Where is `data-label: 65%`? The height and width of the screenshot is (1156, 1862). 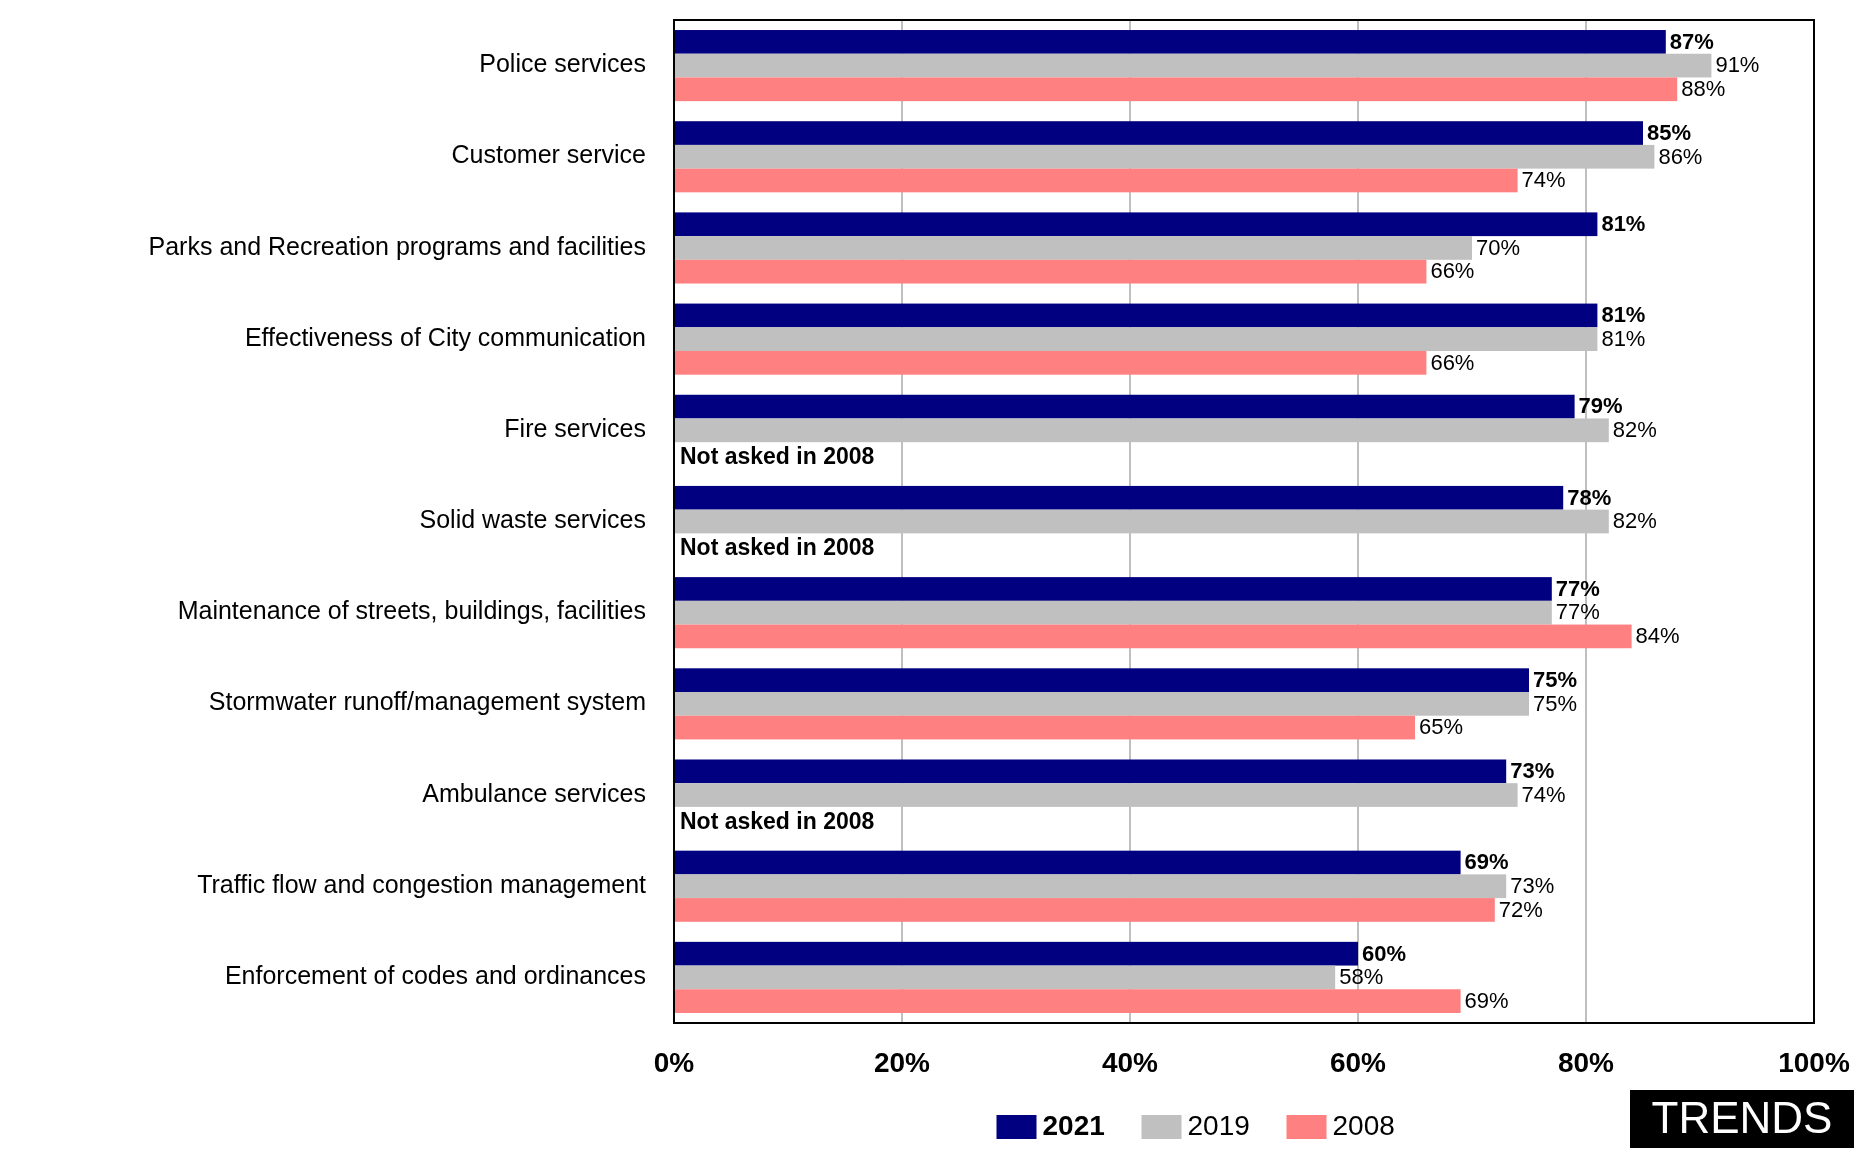
data-label: 65% is located at coordinates (1441, 727).